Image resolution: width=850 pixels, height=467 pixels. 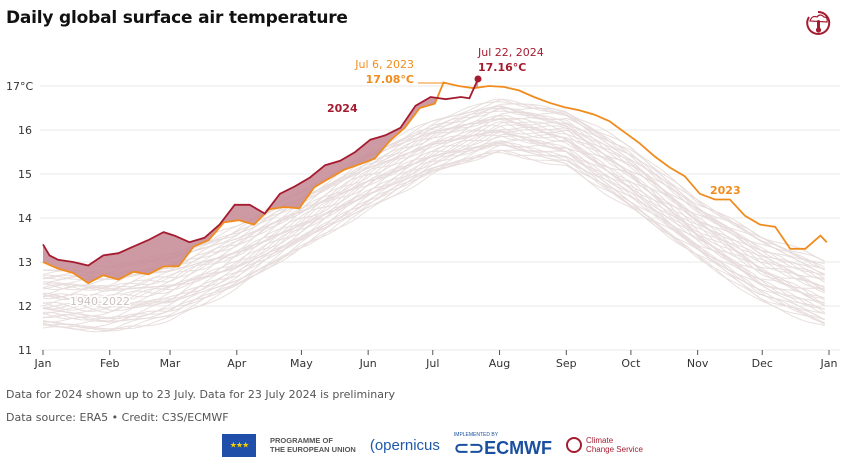 I want to click on y-tick-label: 14, so click(x=25, y=218).